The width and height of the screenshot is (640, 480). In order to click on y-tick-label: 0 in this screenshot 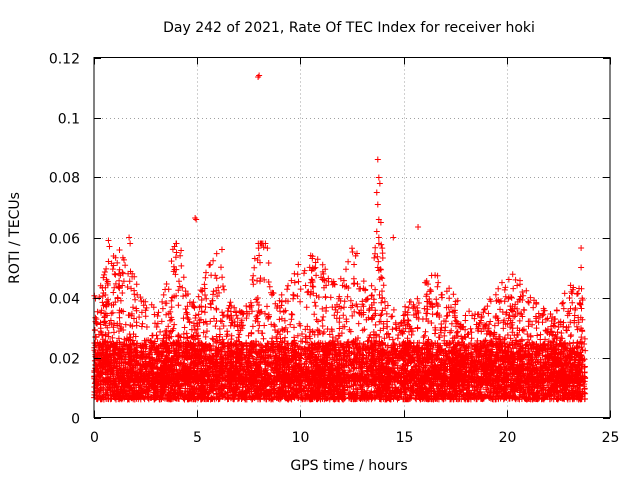, I will do `click(75, 420)`.